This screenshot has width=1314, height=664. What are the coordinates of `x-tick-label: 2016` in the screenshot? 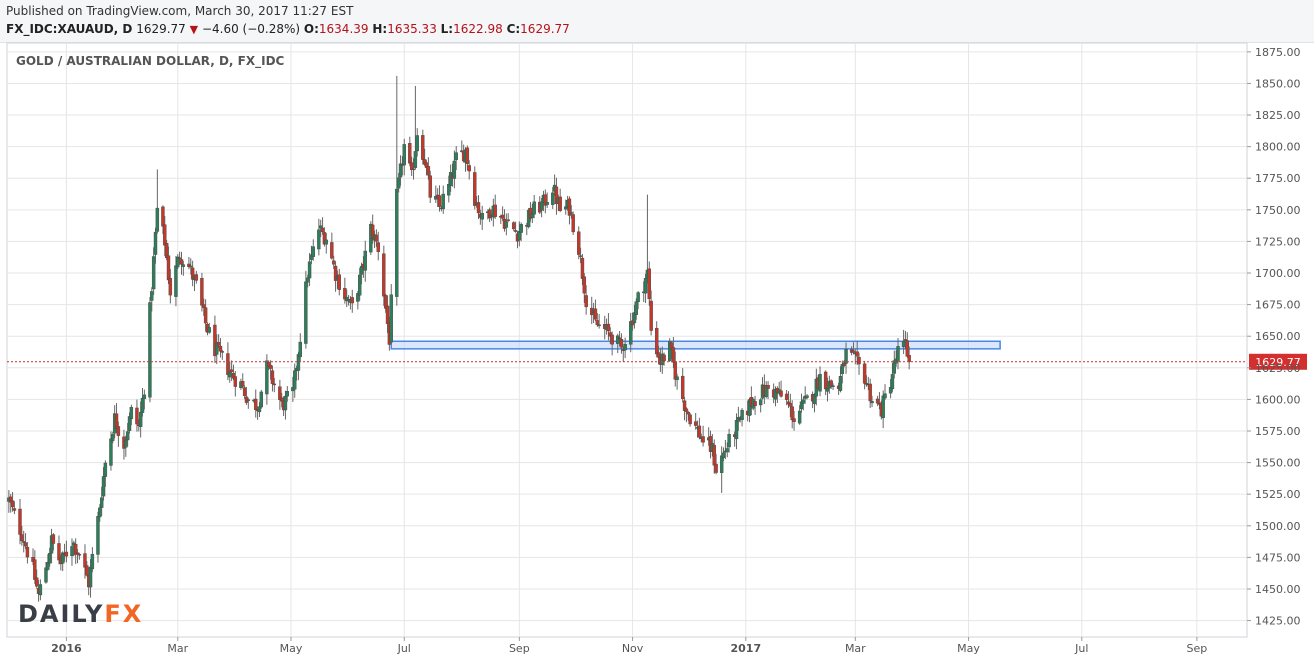 It's located at (66, 648).